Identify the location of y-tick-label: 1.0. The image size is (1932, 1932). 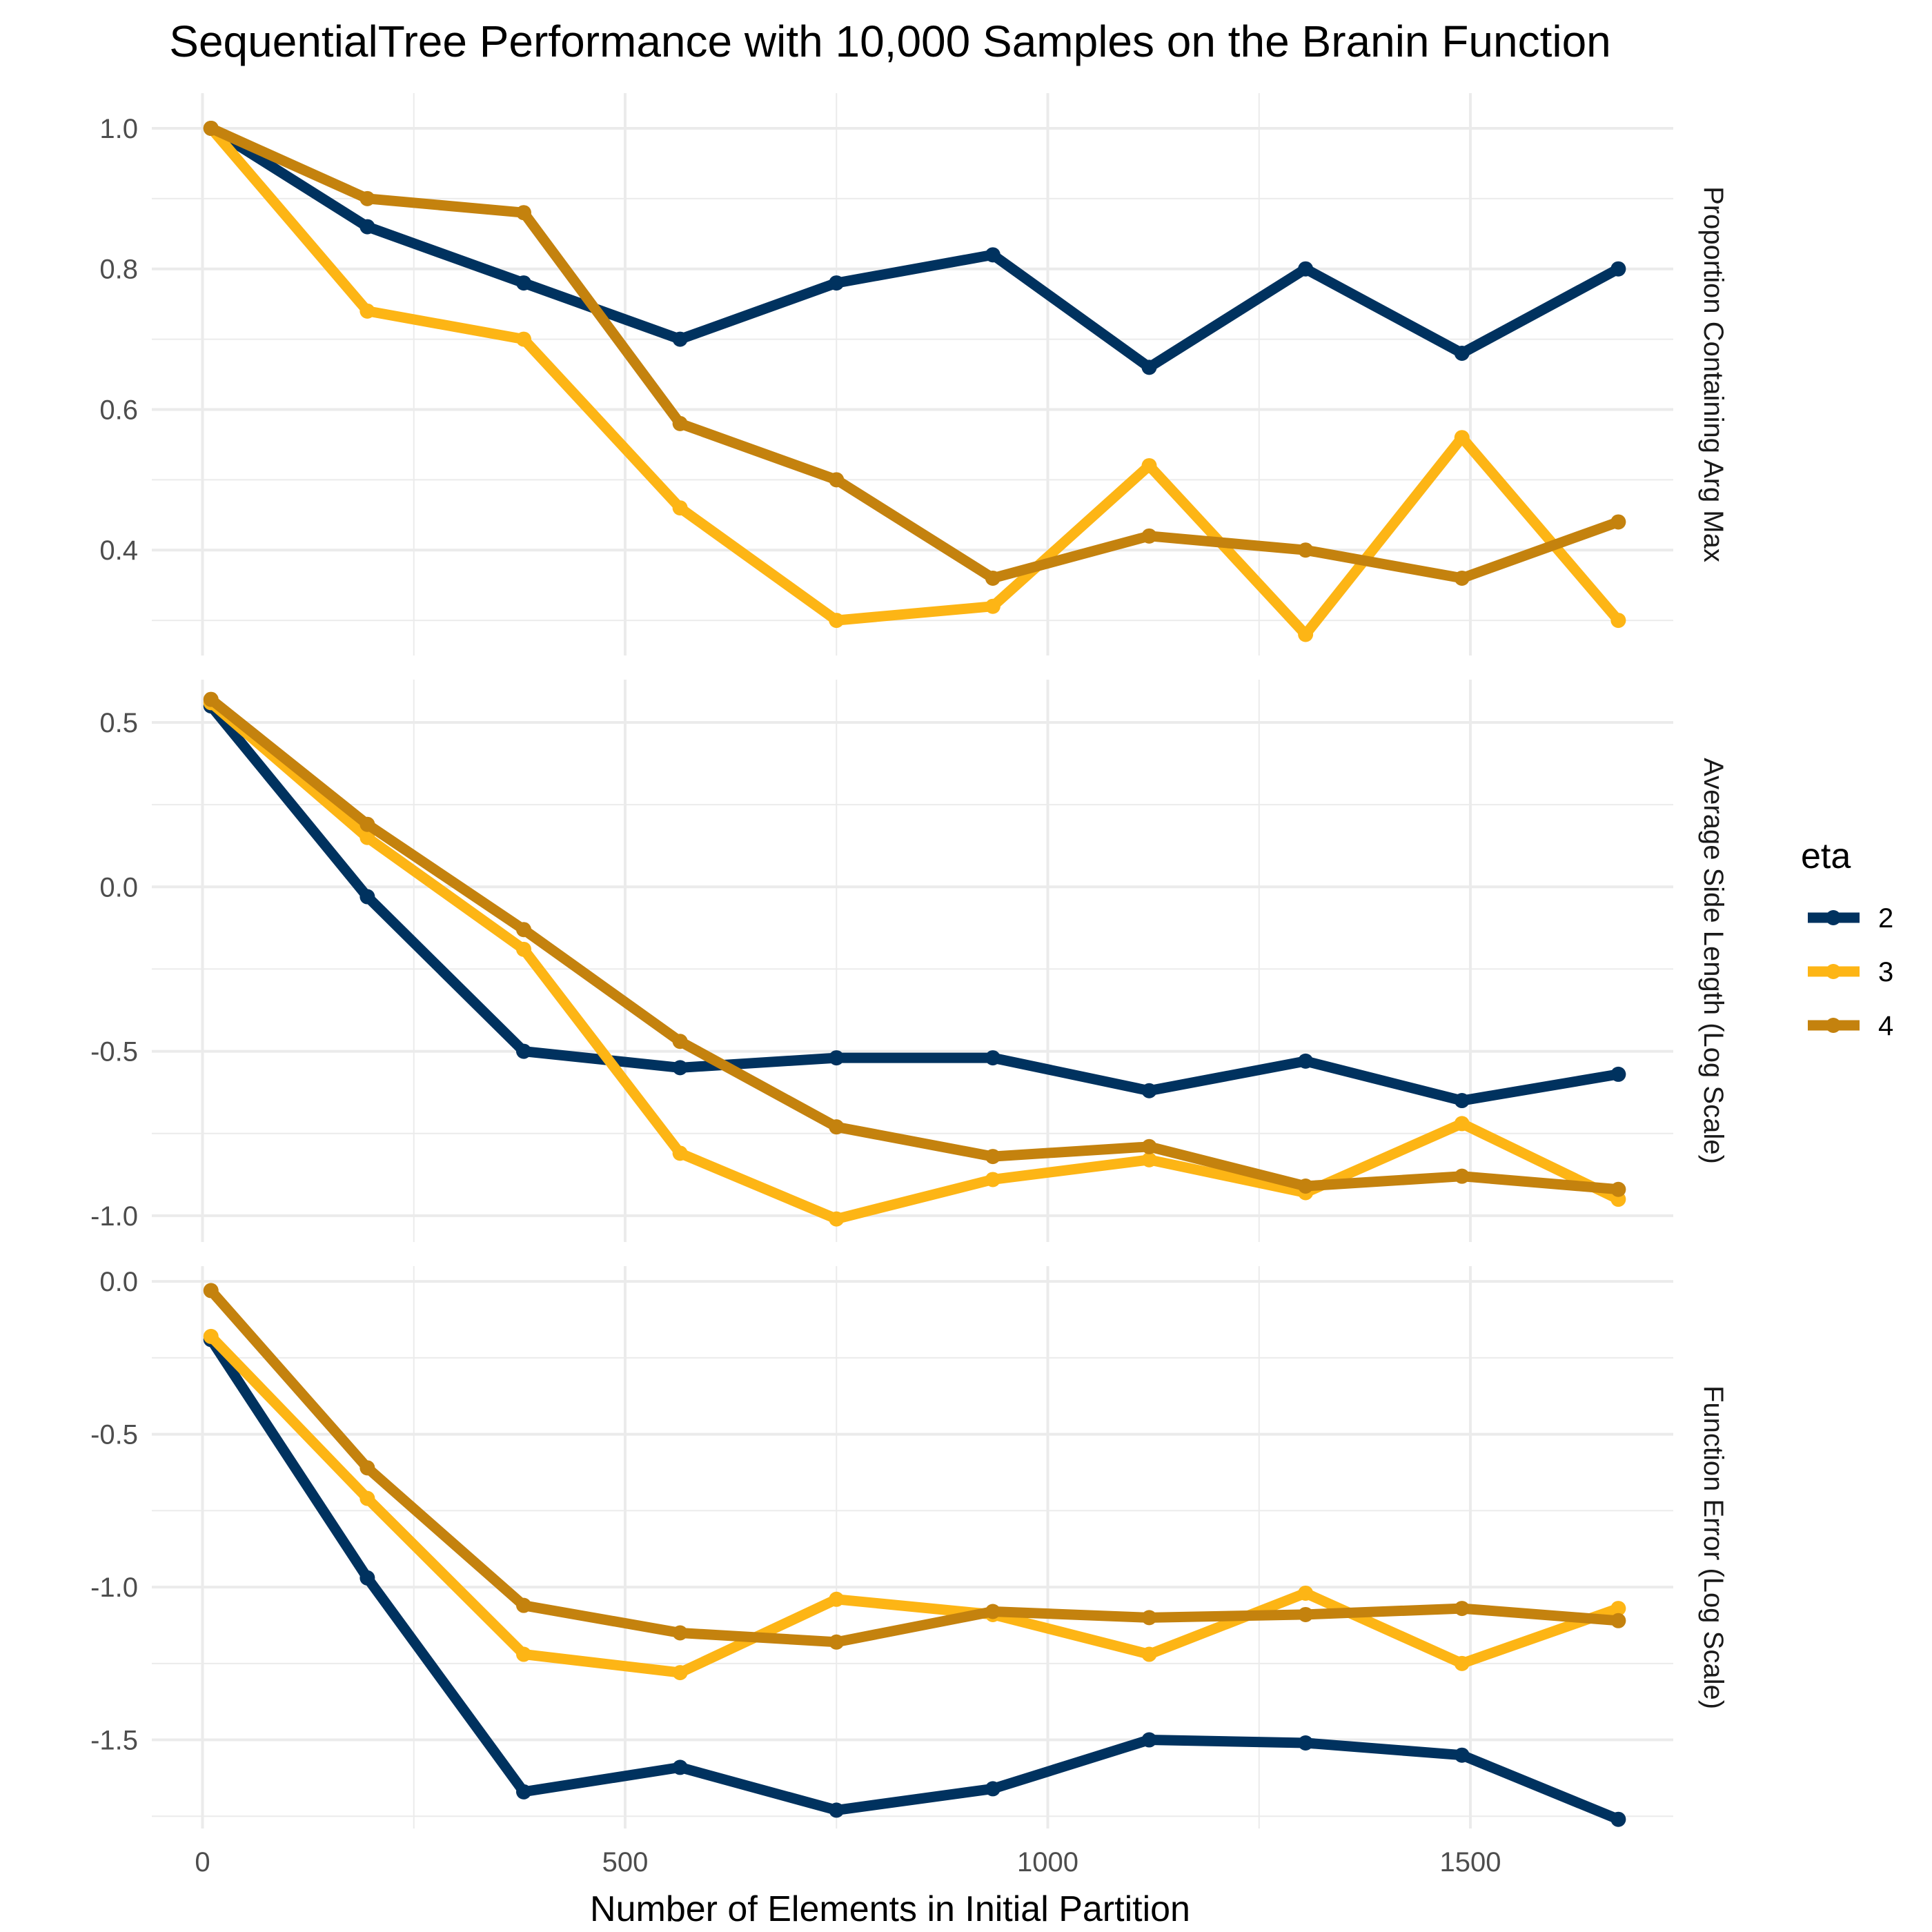
(118, 129).